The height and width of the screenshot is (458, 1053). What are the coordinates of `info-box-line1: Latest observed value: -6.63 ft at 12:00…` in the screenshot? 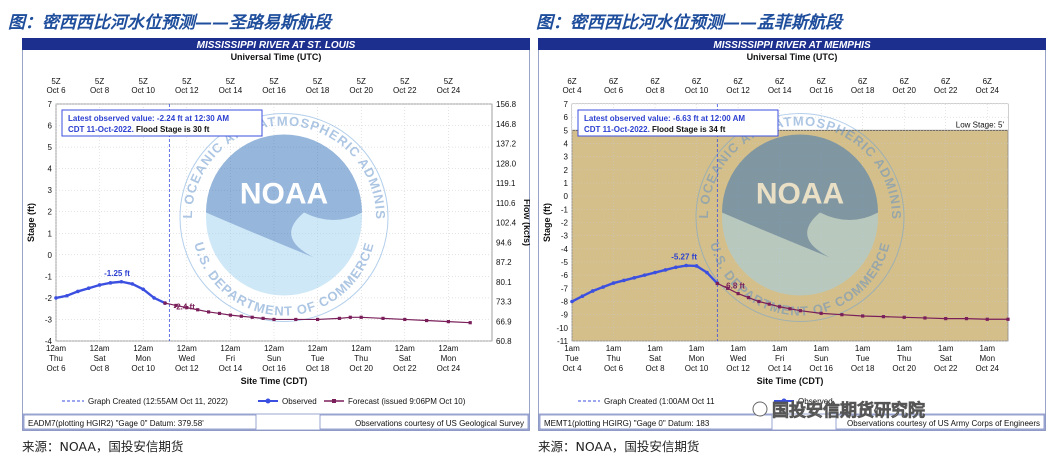 It's located at (664, 118).